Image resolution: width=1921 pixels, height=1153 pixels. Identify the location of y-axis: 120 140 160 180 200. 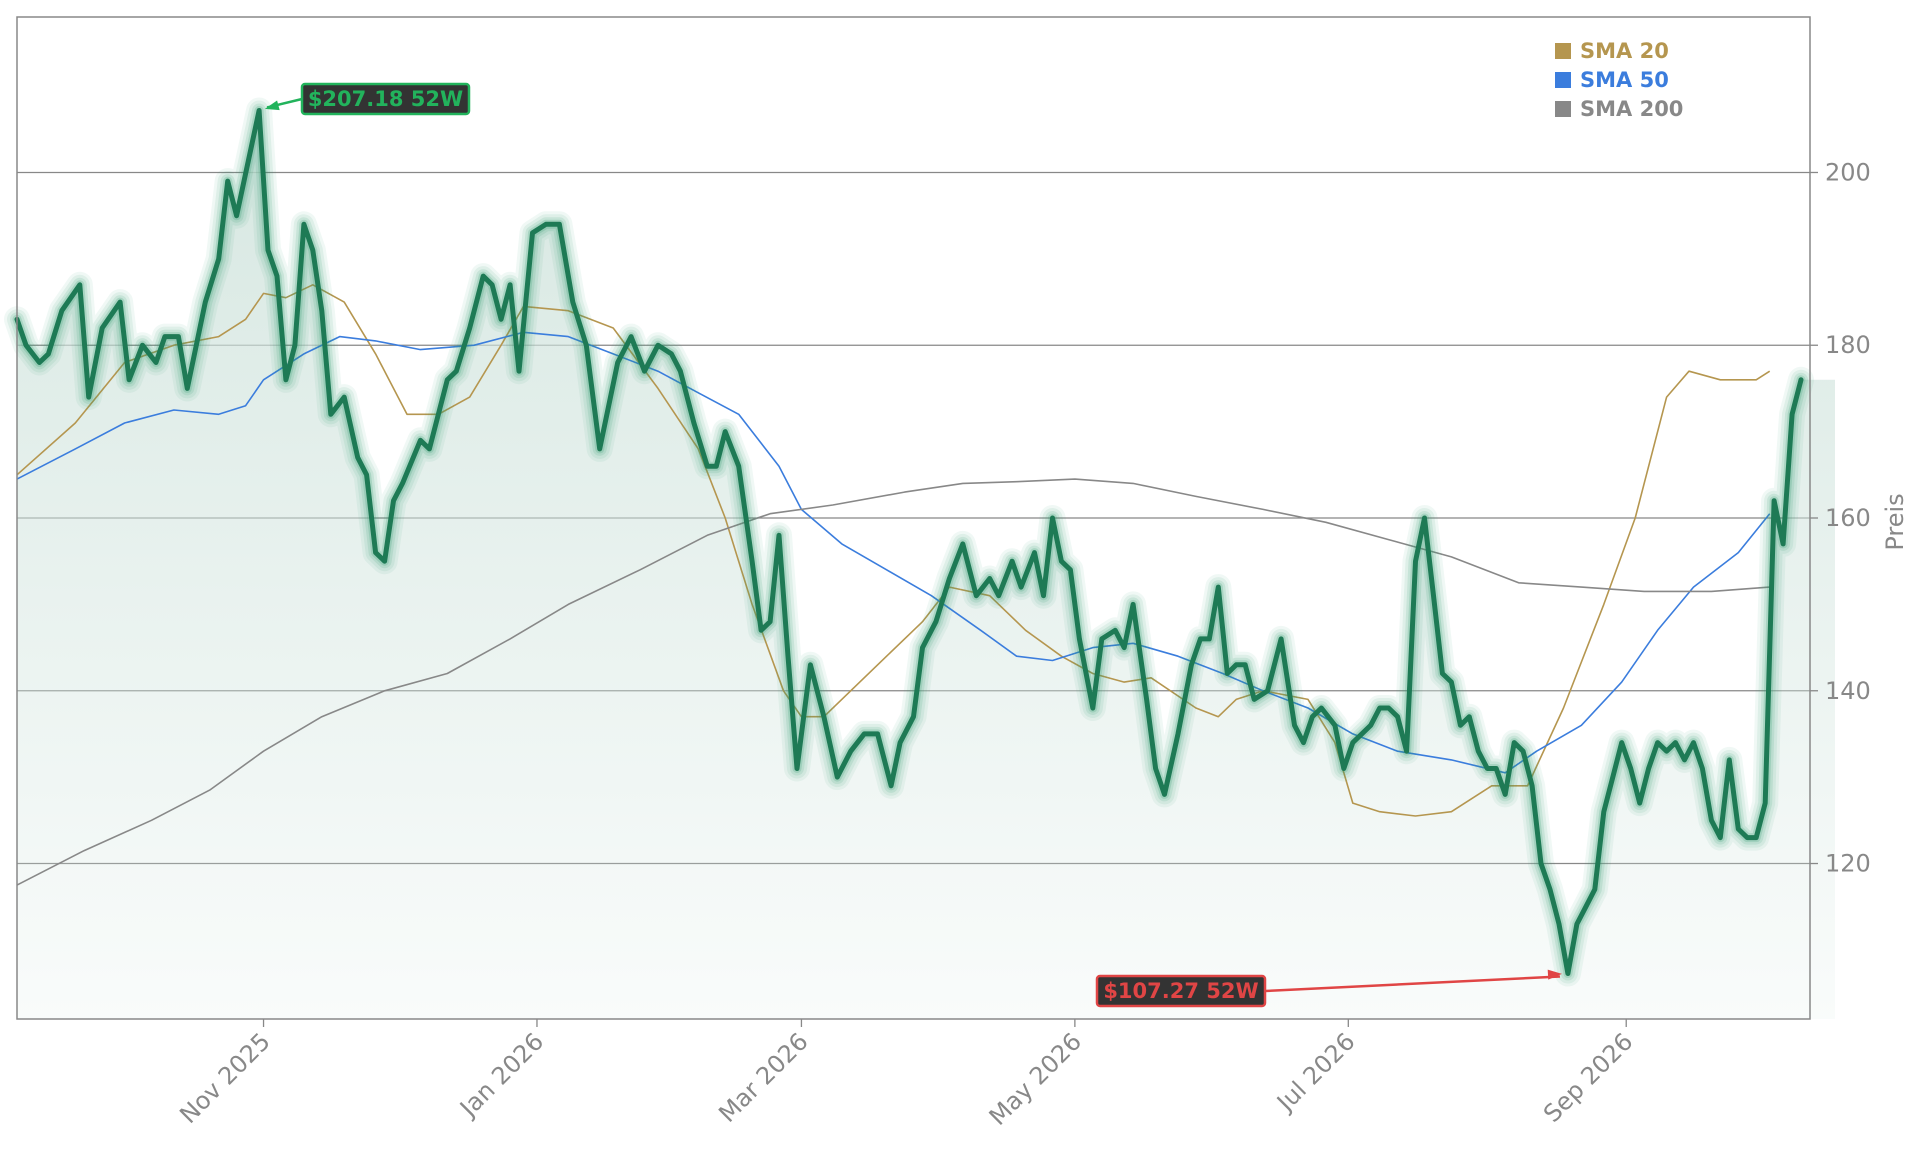
(1840, 518).